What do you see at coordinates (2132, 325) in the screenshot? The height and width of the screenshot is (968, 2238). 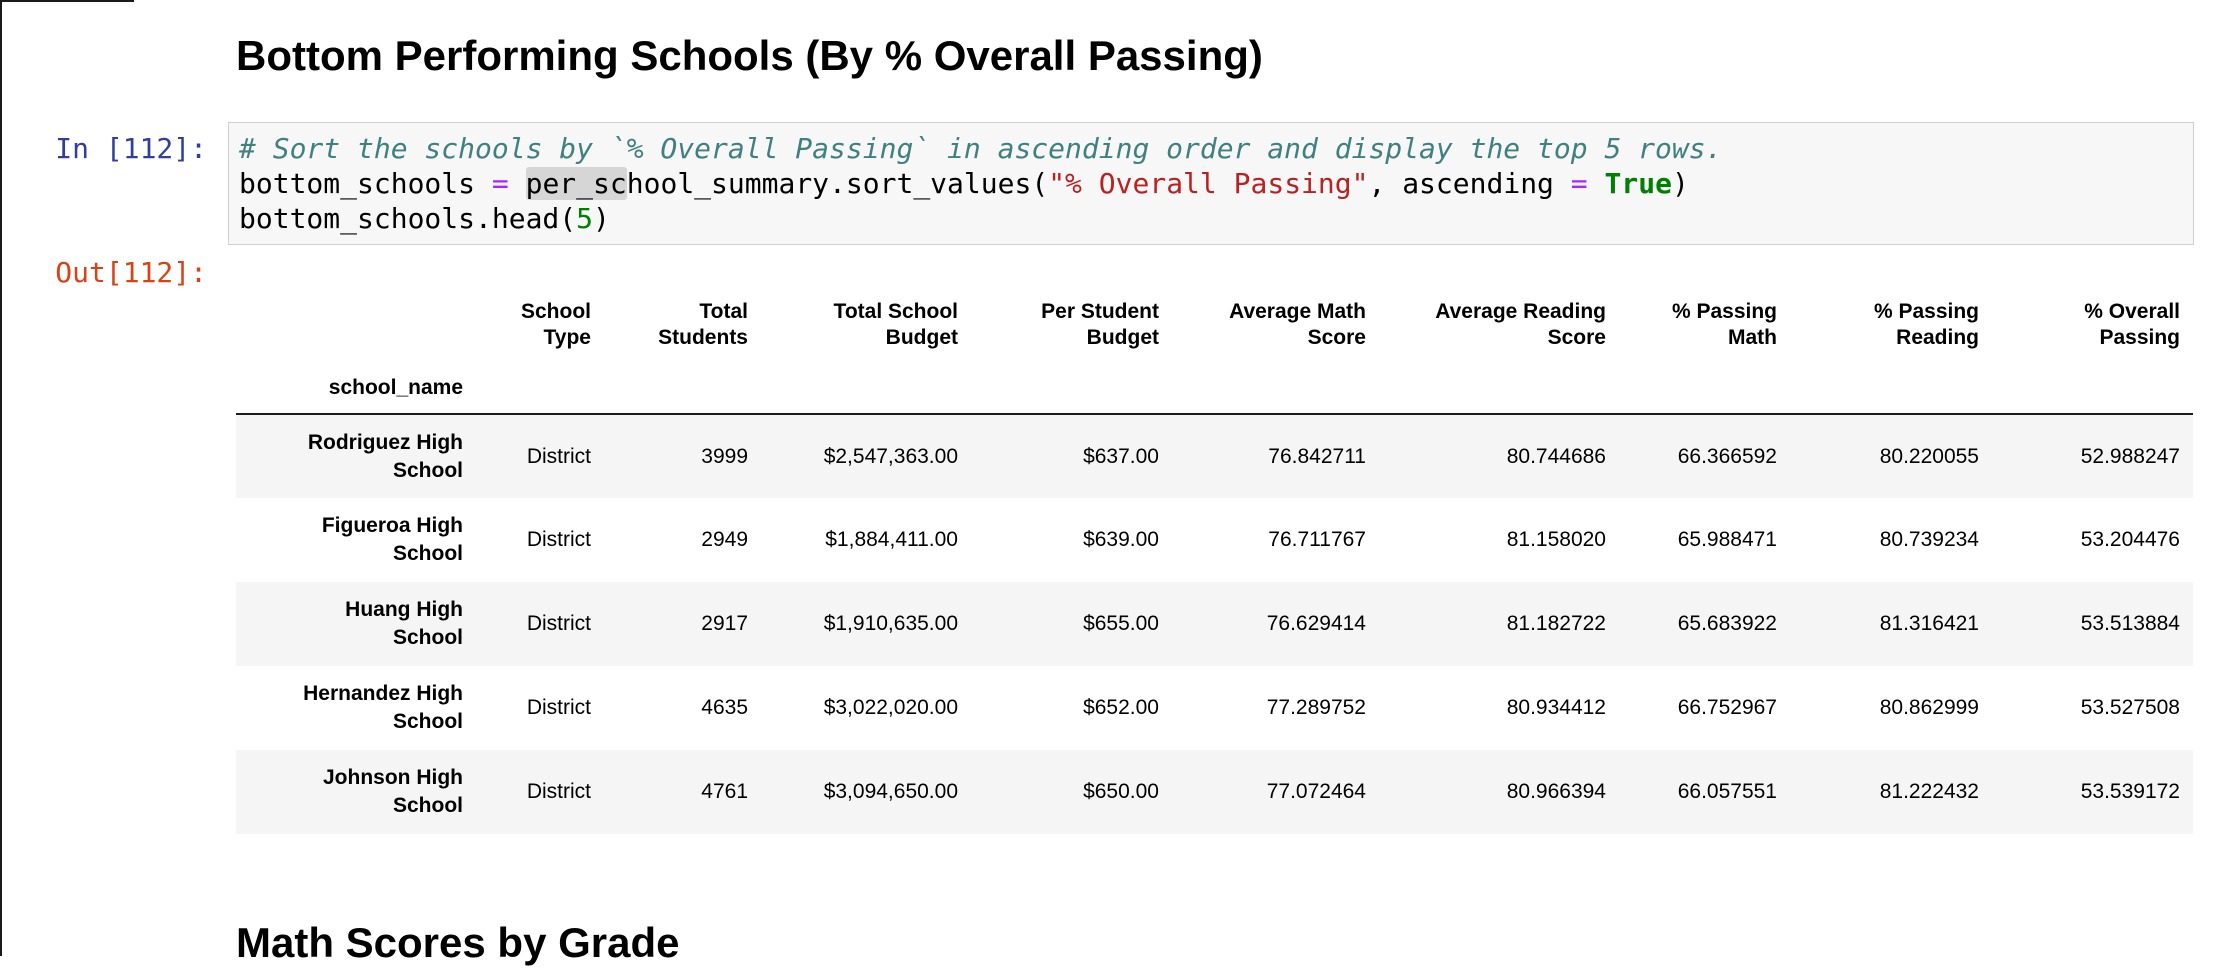 I see `column-header: % Overall Passing` at bounding box center [2132, 325].